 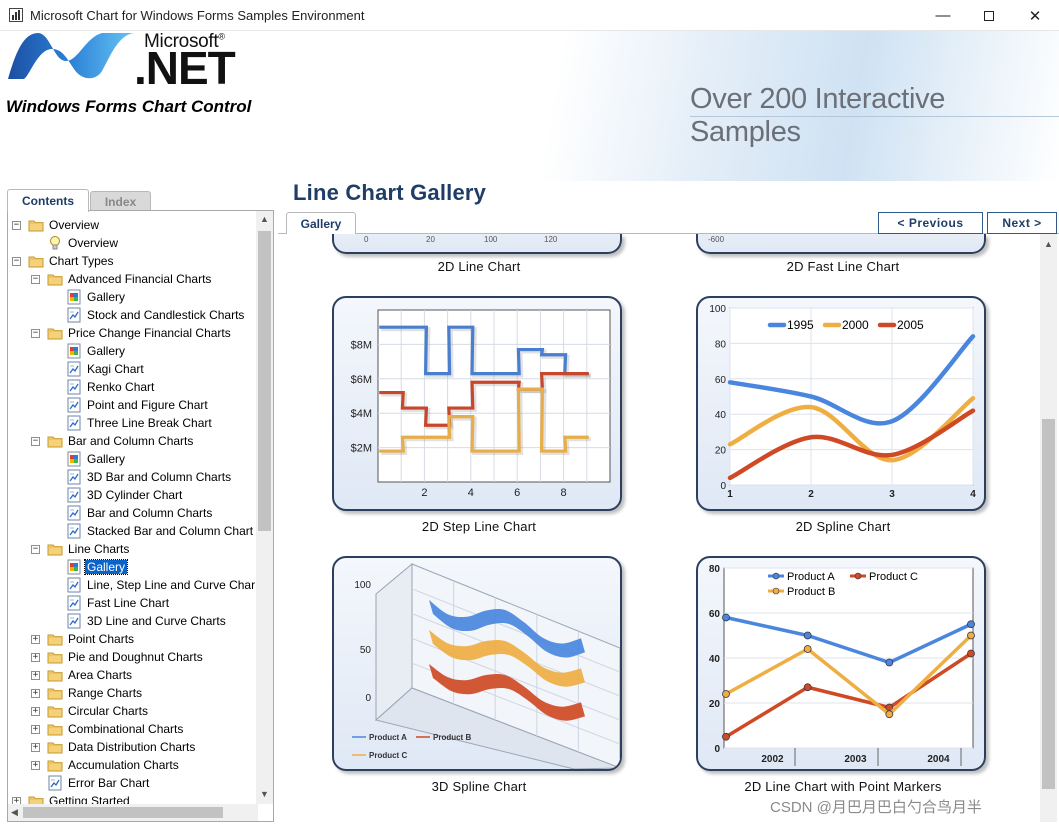 I want to click on legend-label: Product A, so click(x=388, y=737).